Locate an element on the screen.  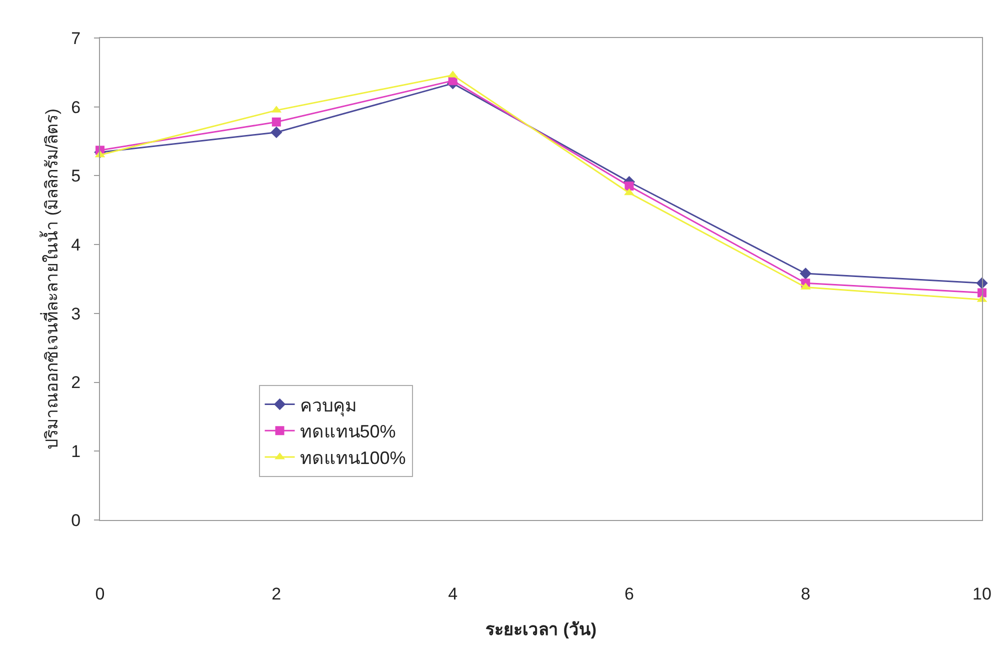
y-tick-label: 4 is located at coordinates (76, 245).